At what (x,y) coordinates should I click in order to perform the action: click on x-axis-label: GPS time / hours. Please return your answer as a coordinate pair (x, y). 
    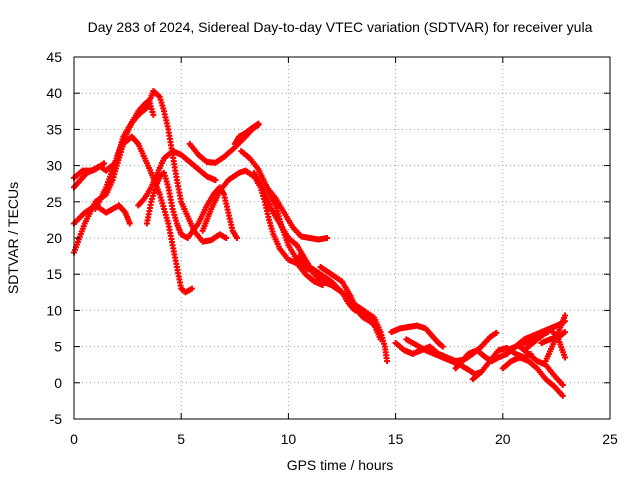
    Looking at the image, I should click on (340, 465).